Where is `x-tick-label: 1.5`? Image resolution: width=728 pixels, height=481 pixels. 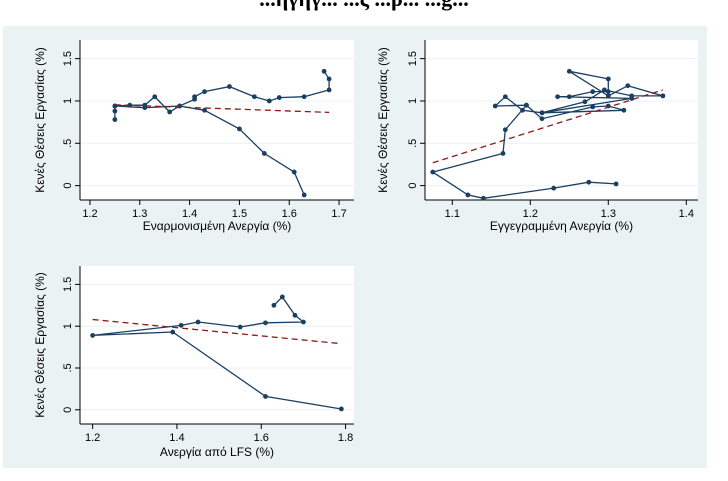 x-tick-label: 1.5 is located at coordinates (239, 214).